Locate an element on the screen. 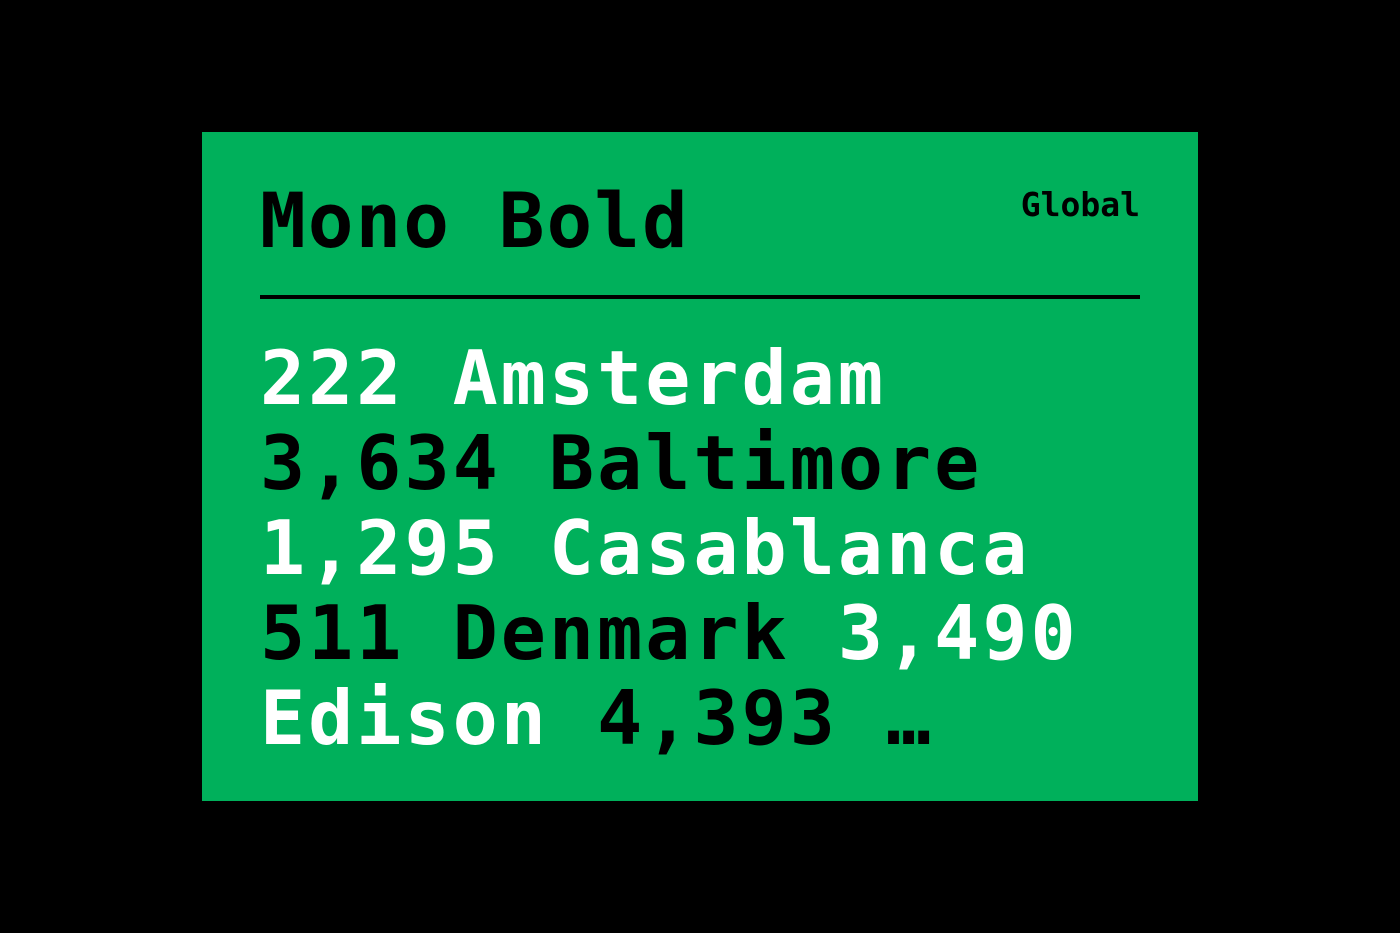 This screenshot has width=1400, height=933. divider-rule is located at coordinates (700, 297).